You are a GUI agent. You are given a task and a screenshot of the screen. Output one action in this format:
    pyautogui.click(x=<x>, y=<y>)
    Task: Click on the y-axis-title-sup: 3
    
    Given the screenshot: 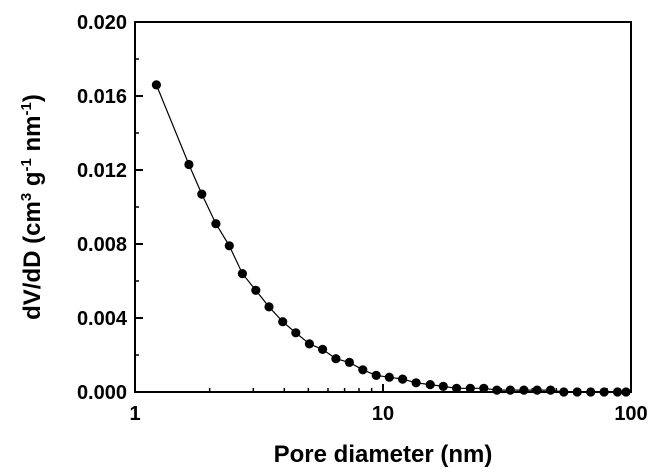 What is the action you would take?
    pyautogui.click(x=26, y=197)
    